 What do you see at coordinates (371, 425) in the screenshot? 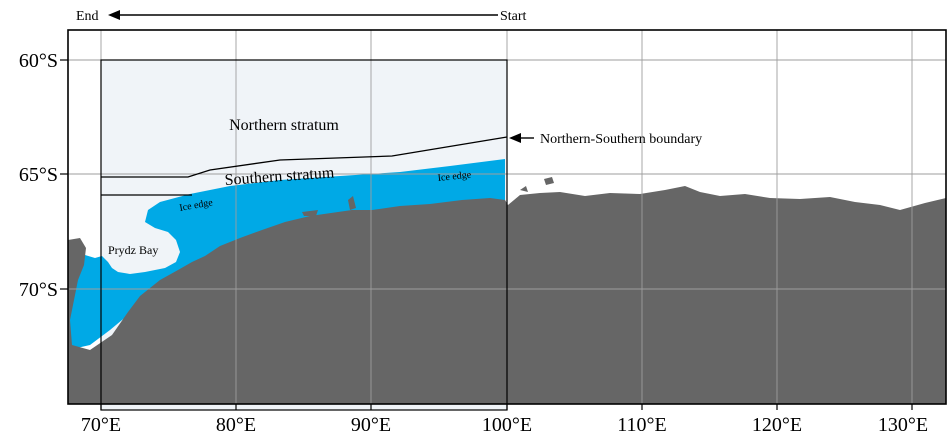
I see `lon-label-90e: 90°E` at bounding box center [371, 425].